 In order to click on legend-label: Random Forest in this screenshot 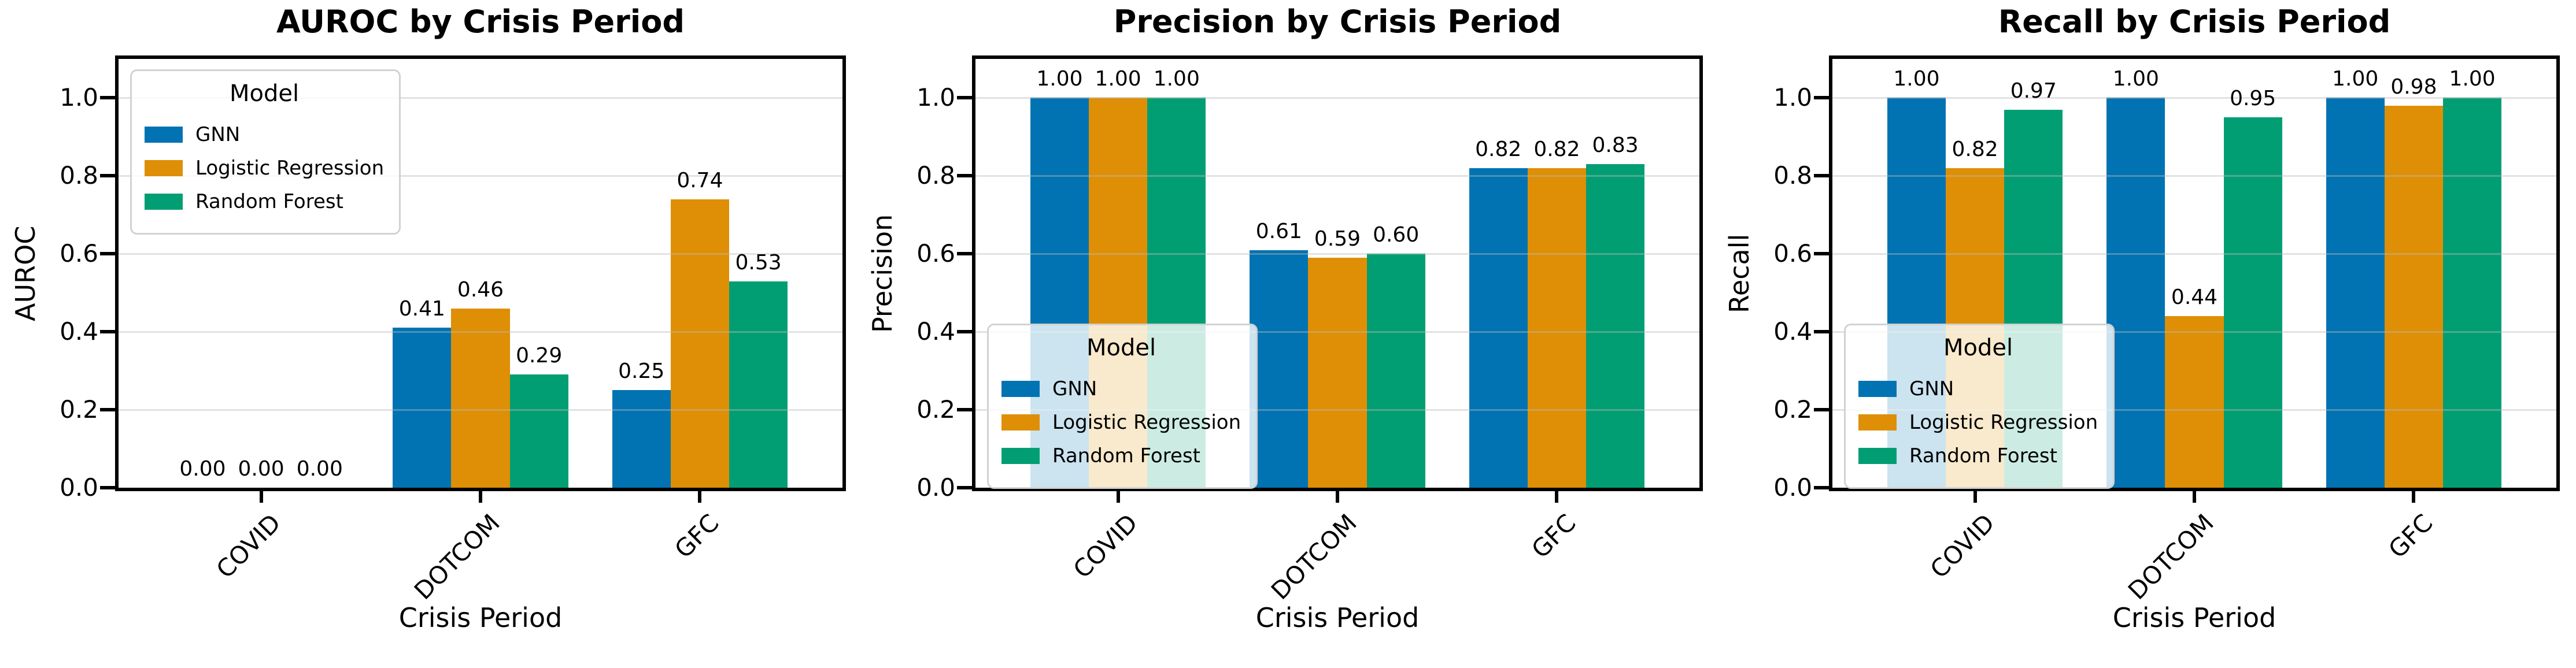, I will do `click(269, 201)`.